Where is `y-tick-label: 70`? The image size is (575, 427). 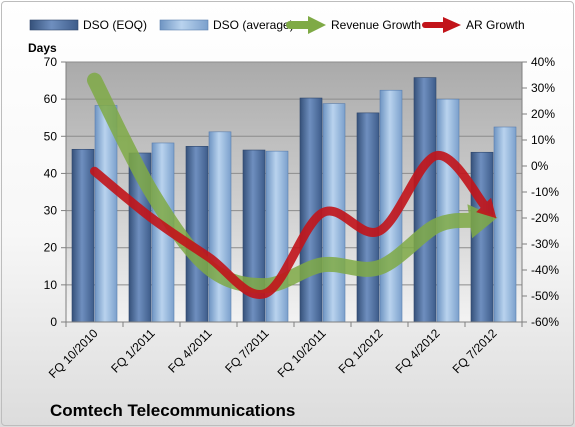
y-tick-label: 70 is located at coordinates (51, 62).